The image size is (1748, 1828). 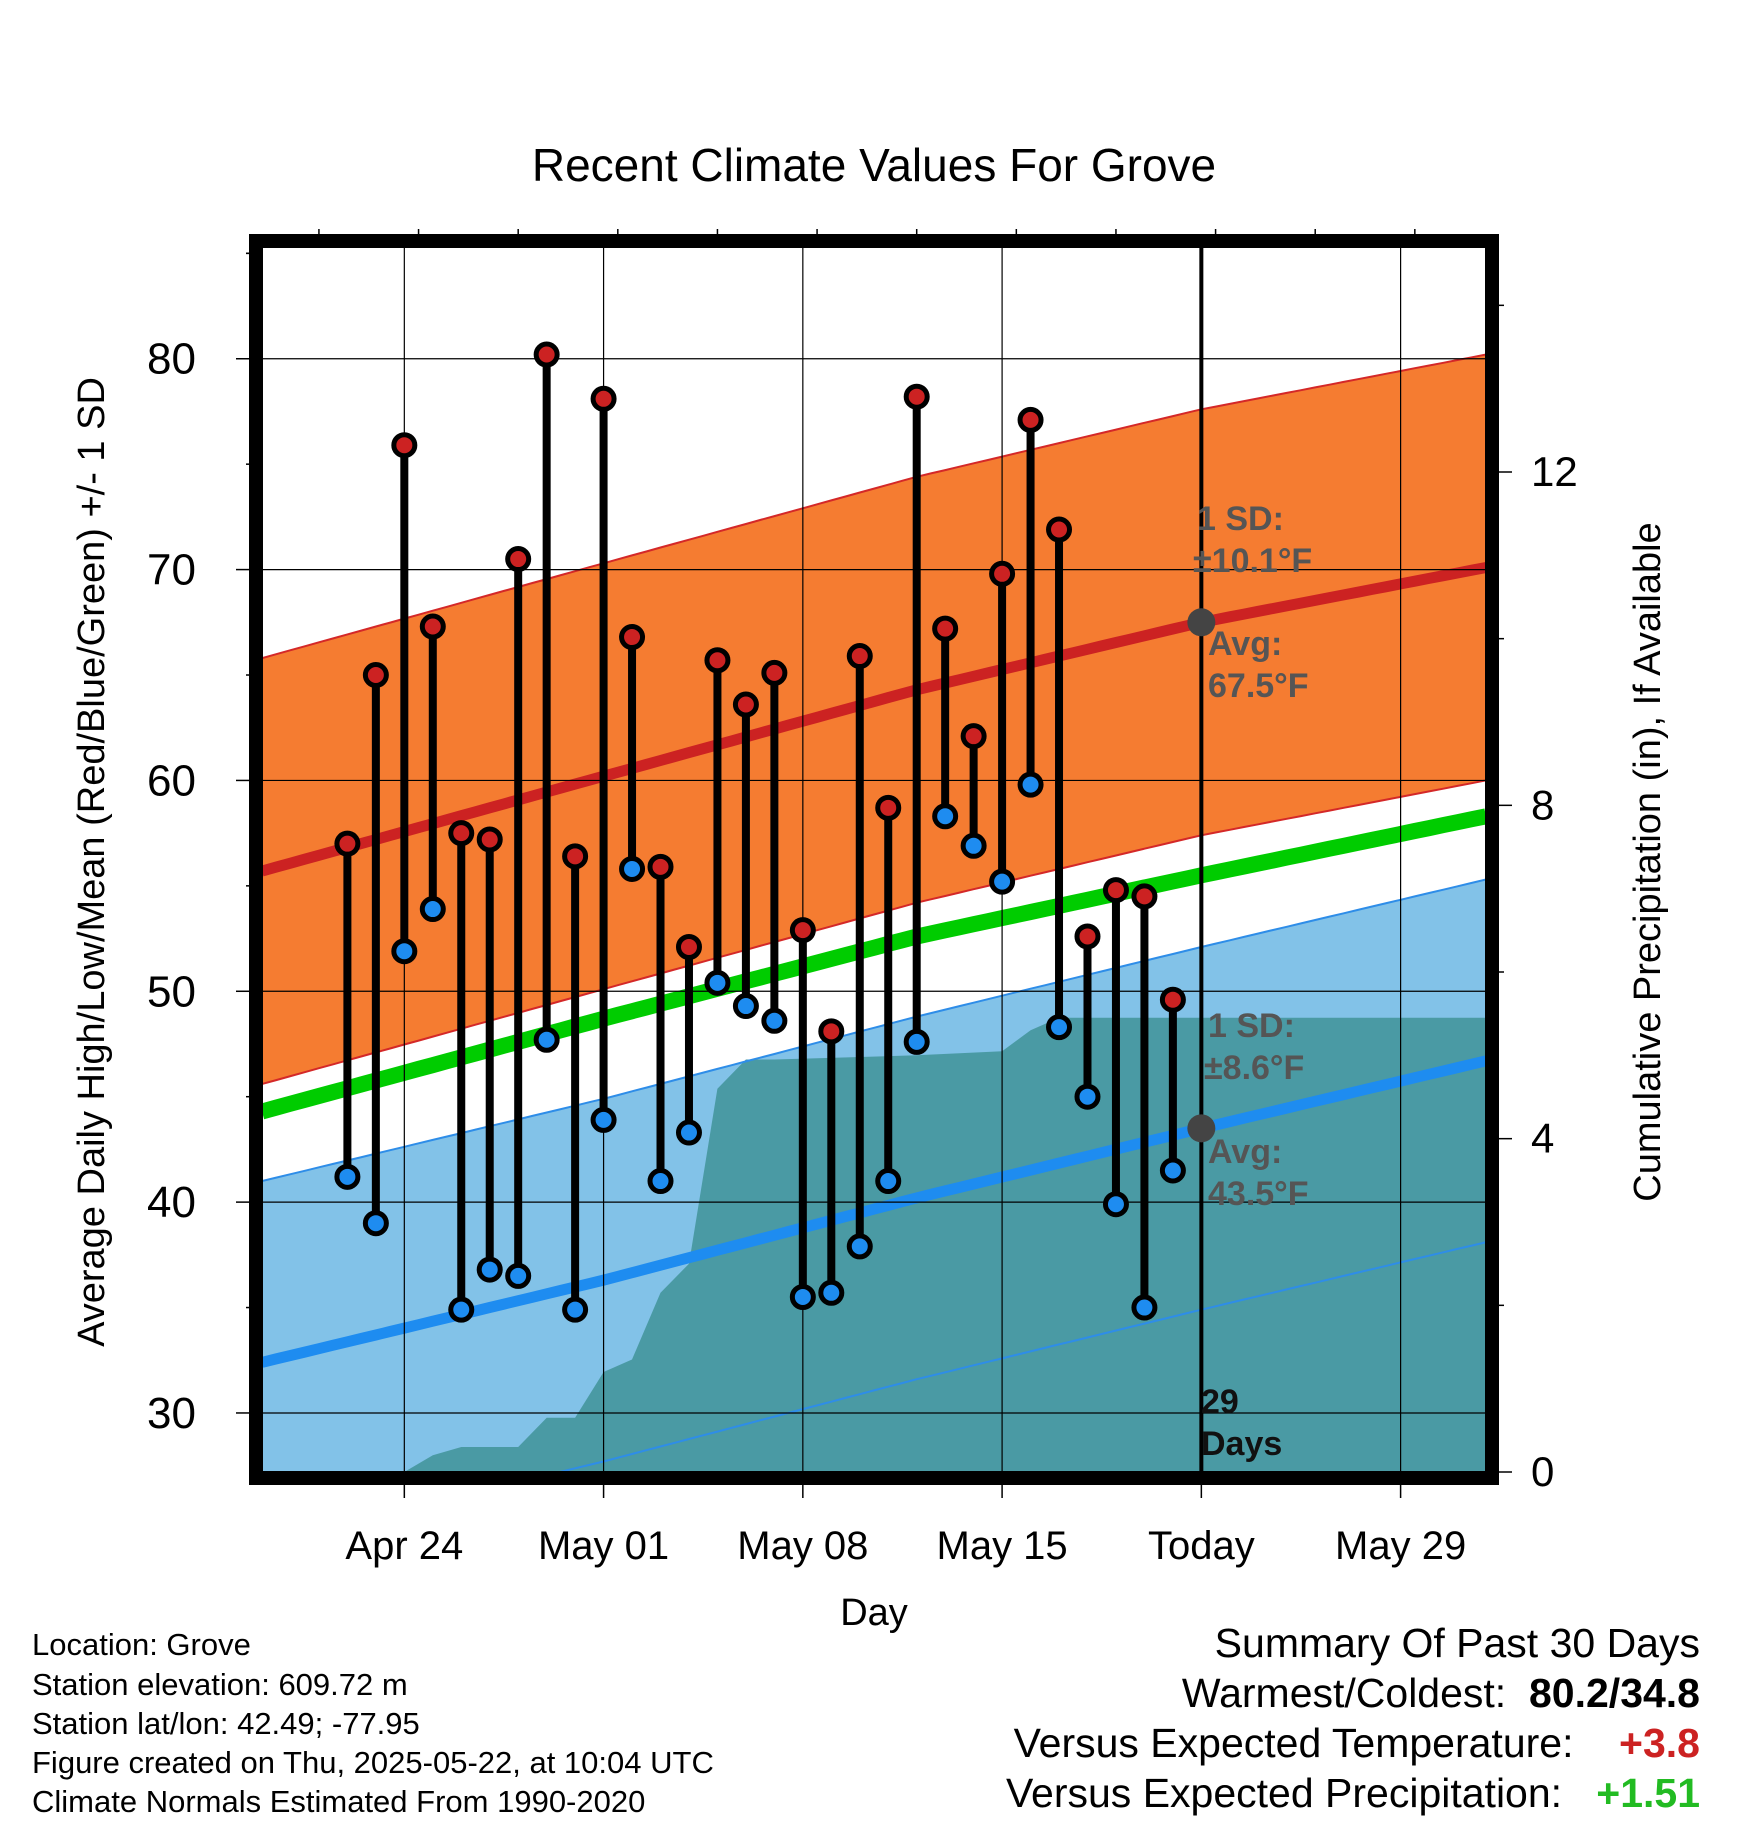 I want to click on y-tick-label: 70, so click(x=171, y=570).